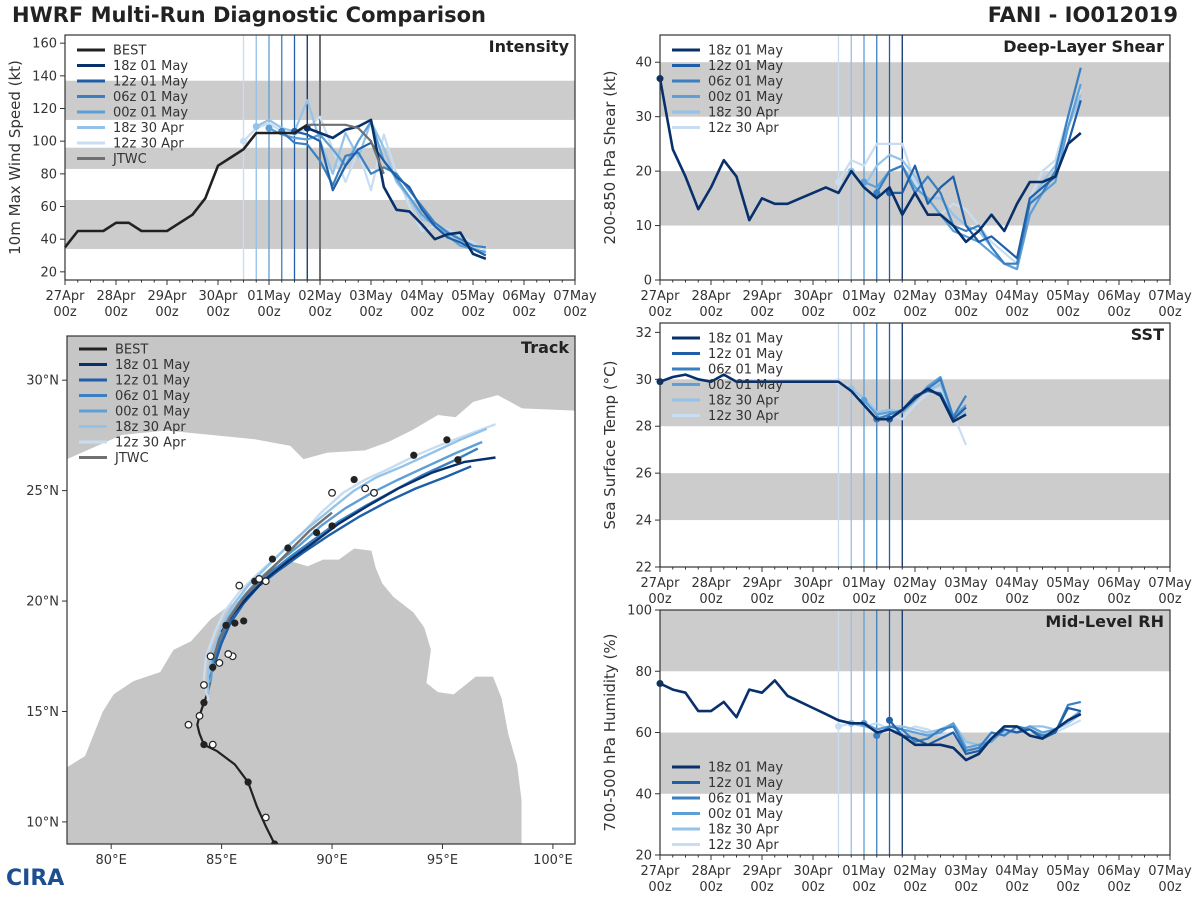 This screenshot has width=1200, height=900. Describe the element at coordinates (553, 860) in the screenshot. I see `track-xtick-label: 100°E` at that location.